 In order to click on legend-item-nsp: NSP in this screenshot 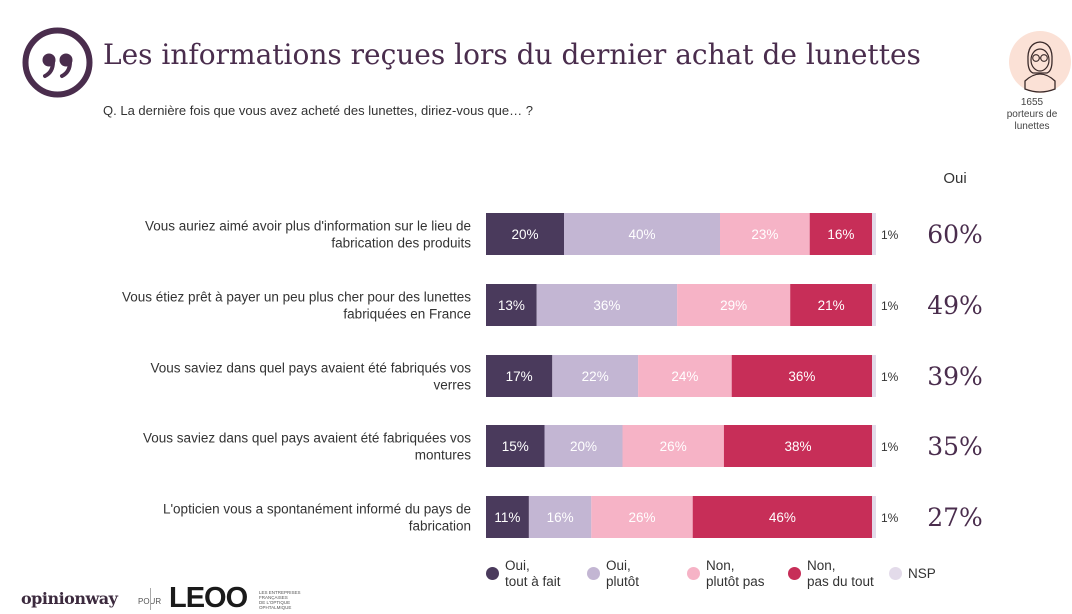, I will do `click(912, 570)`.